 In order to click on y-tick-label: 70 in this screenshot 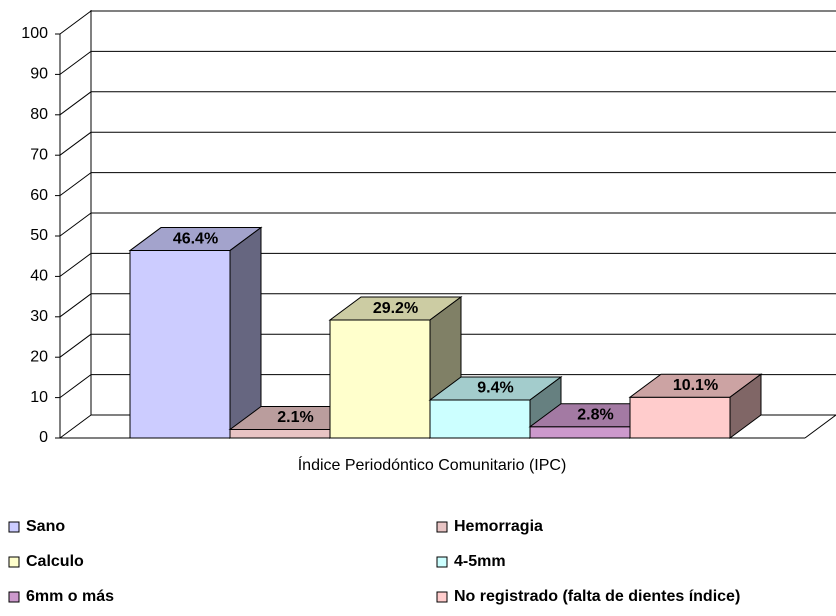, I will do `click(39, 154)`.